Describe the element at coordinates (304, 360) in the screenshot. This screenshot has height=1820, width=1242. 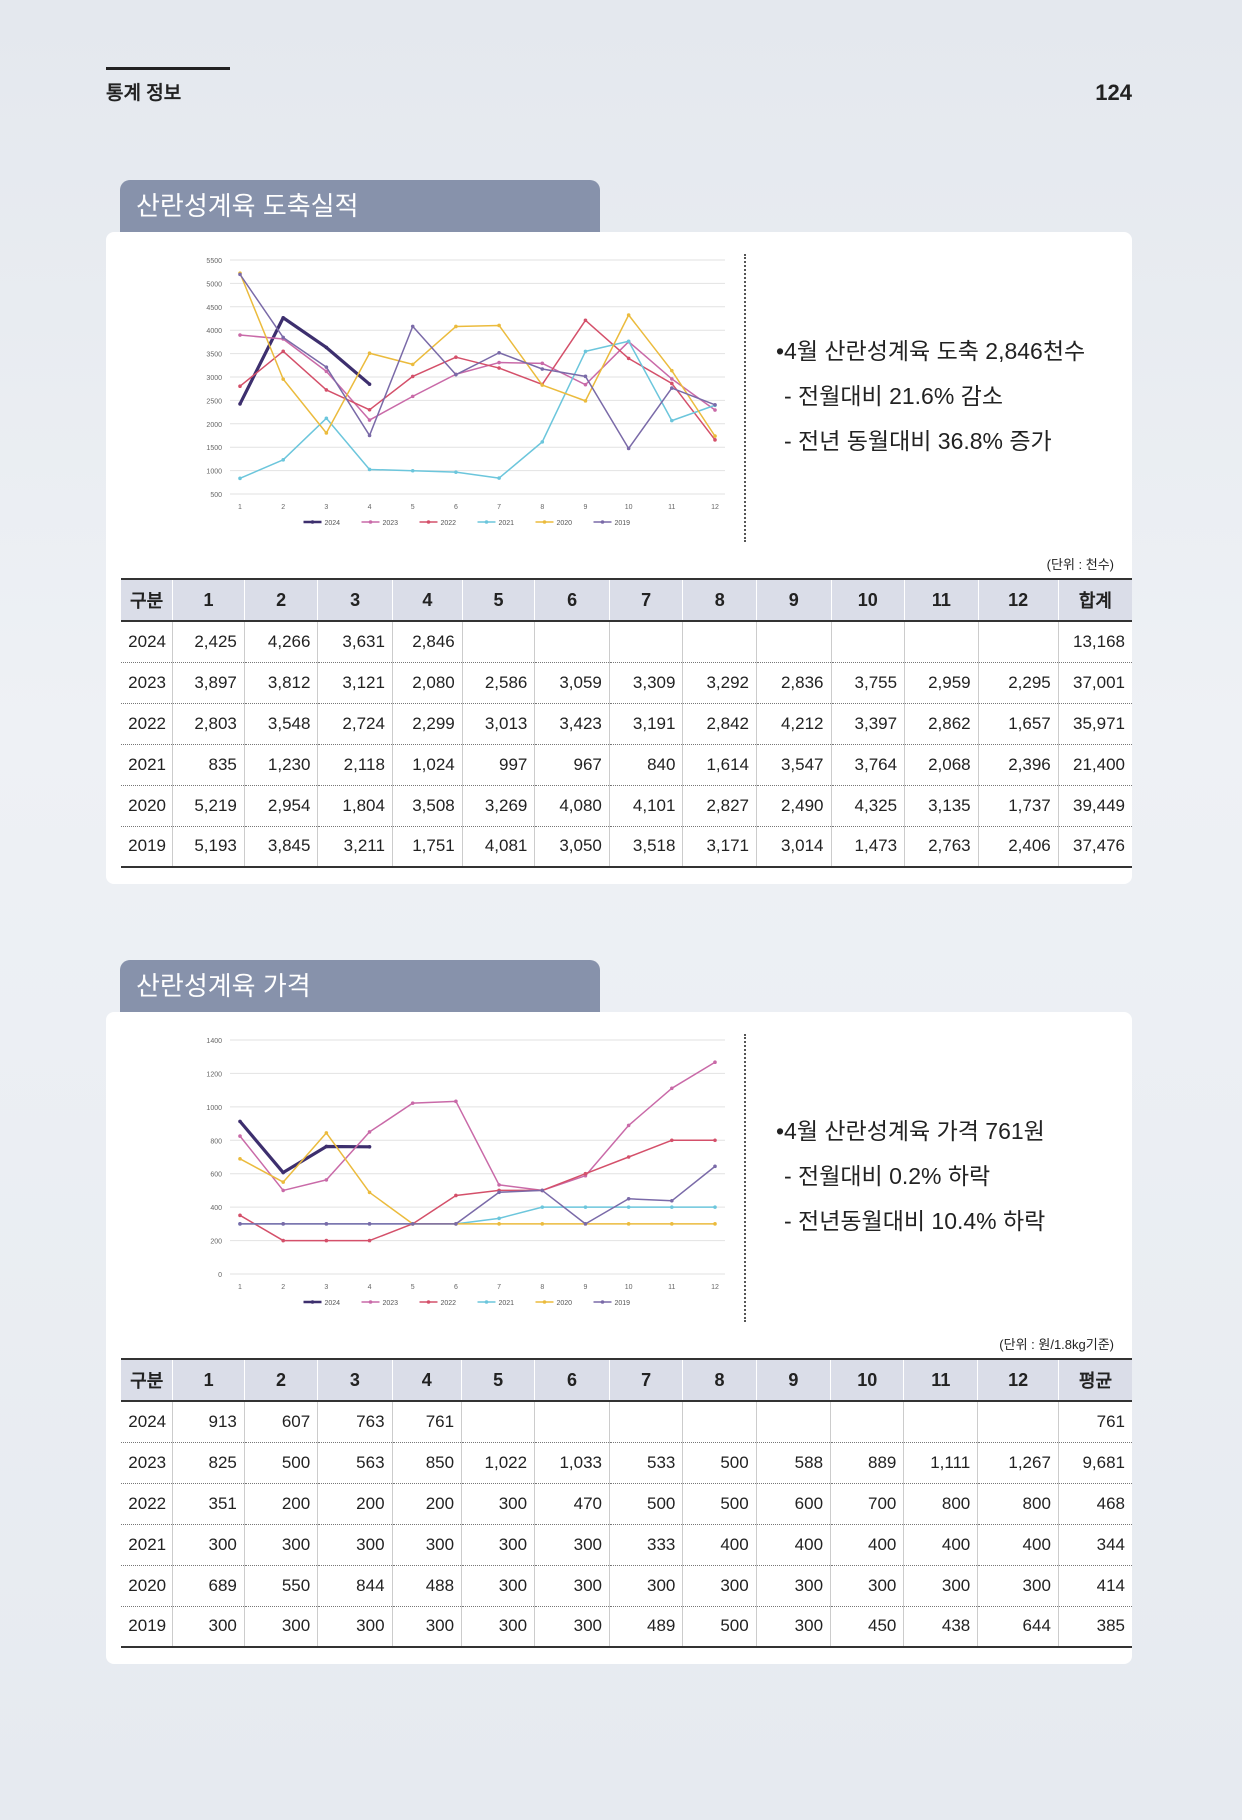
I see `series-line-2024` at that location.